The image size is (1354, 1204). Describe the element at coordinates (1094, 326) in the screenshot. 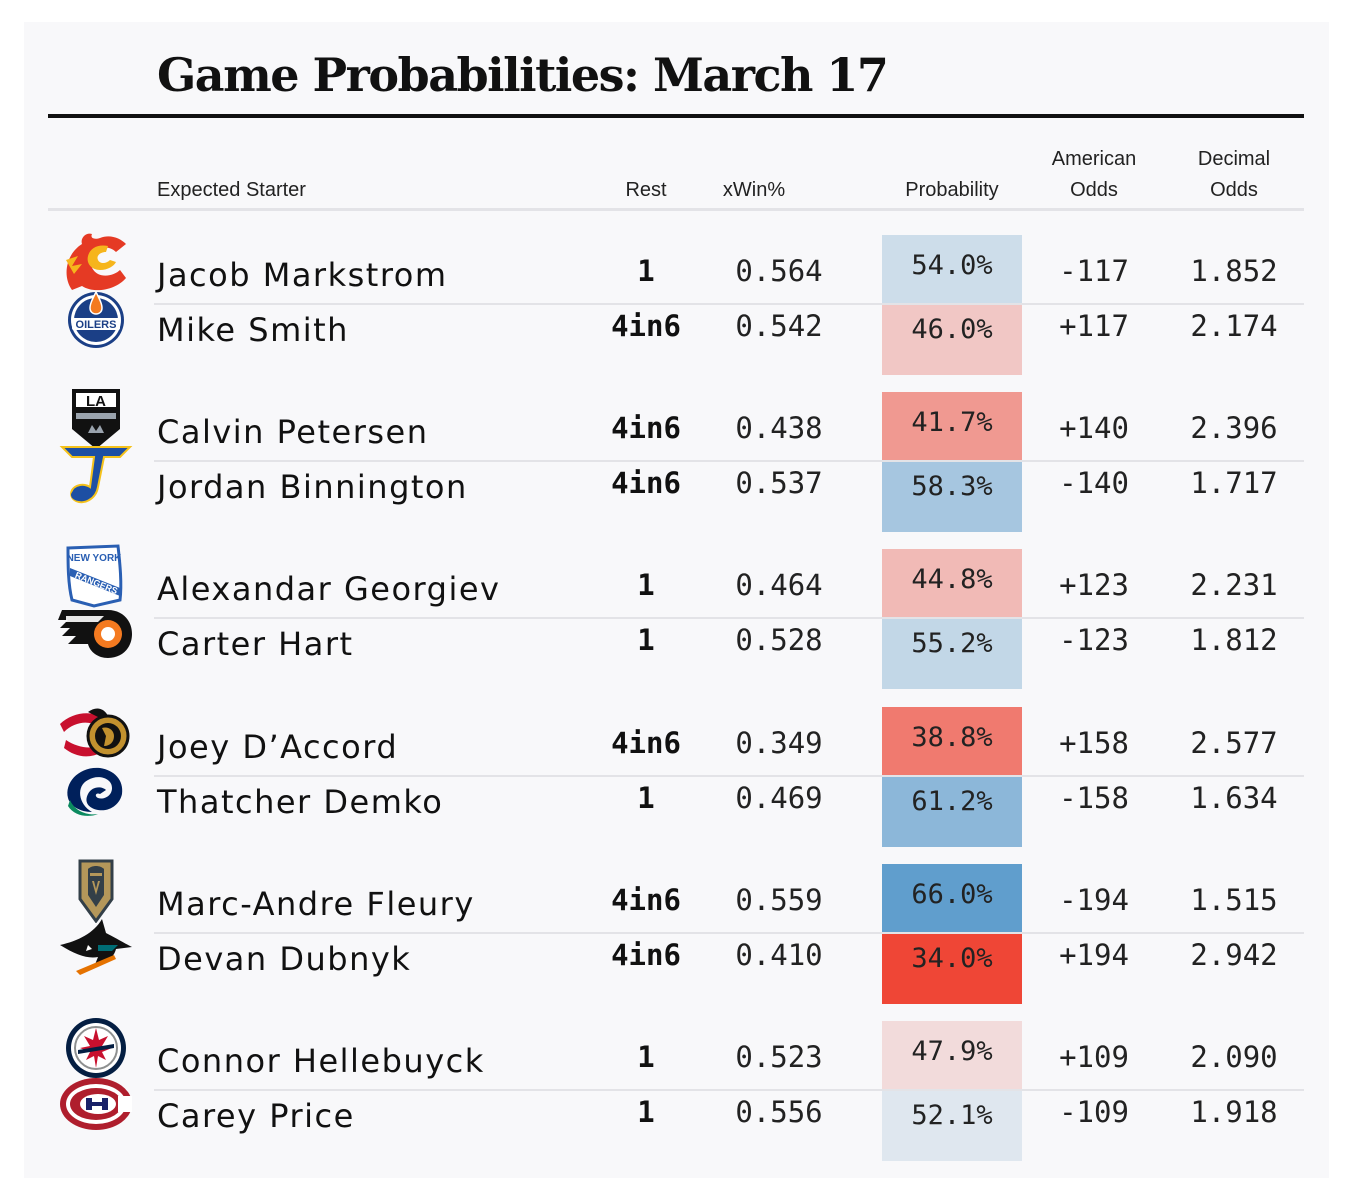

I see `american-odds-value: +117` at that location.